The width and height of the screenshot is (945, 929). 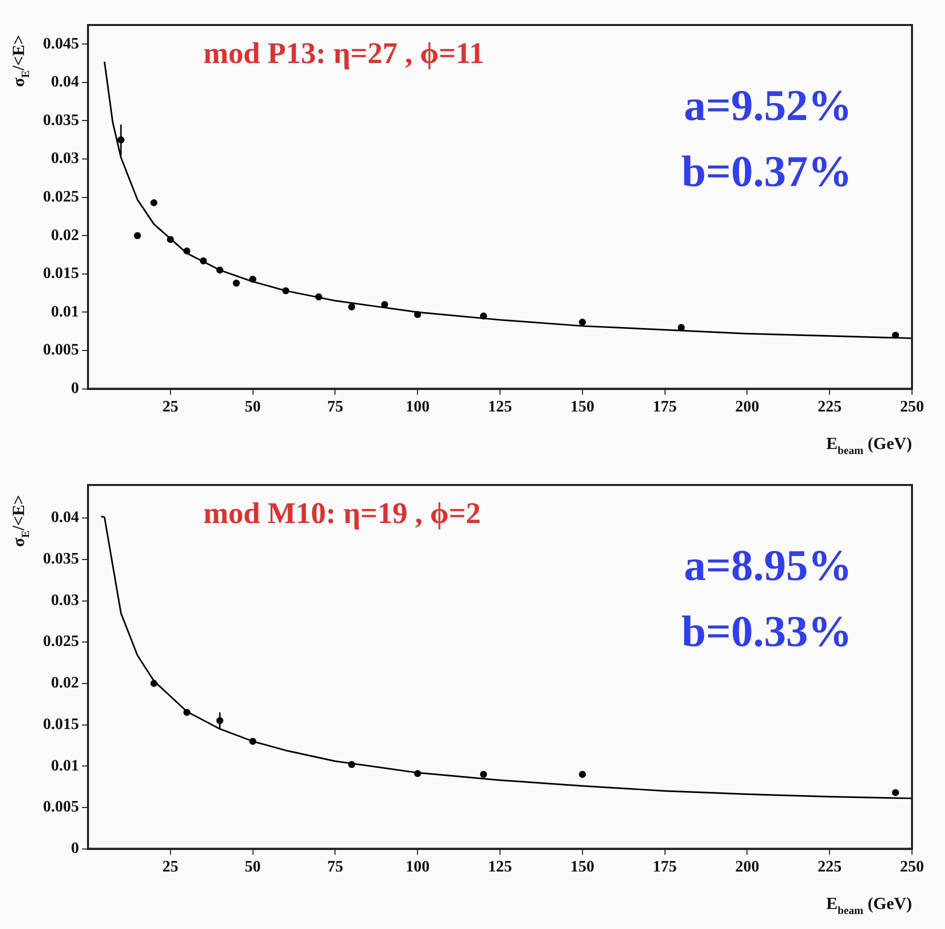 What do you see at coordinates (766, 631) in the screenshot?
I see `annotation: b=0.33%` at bounding box center [766, 631].